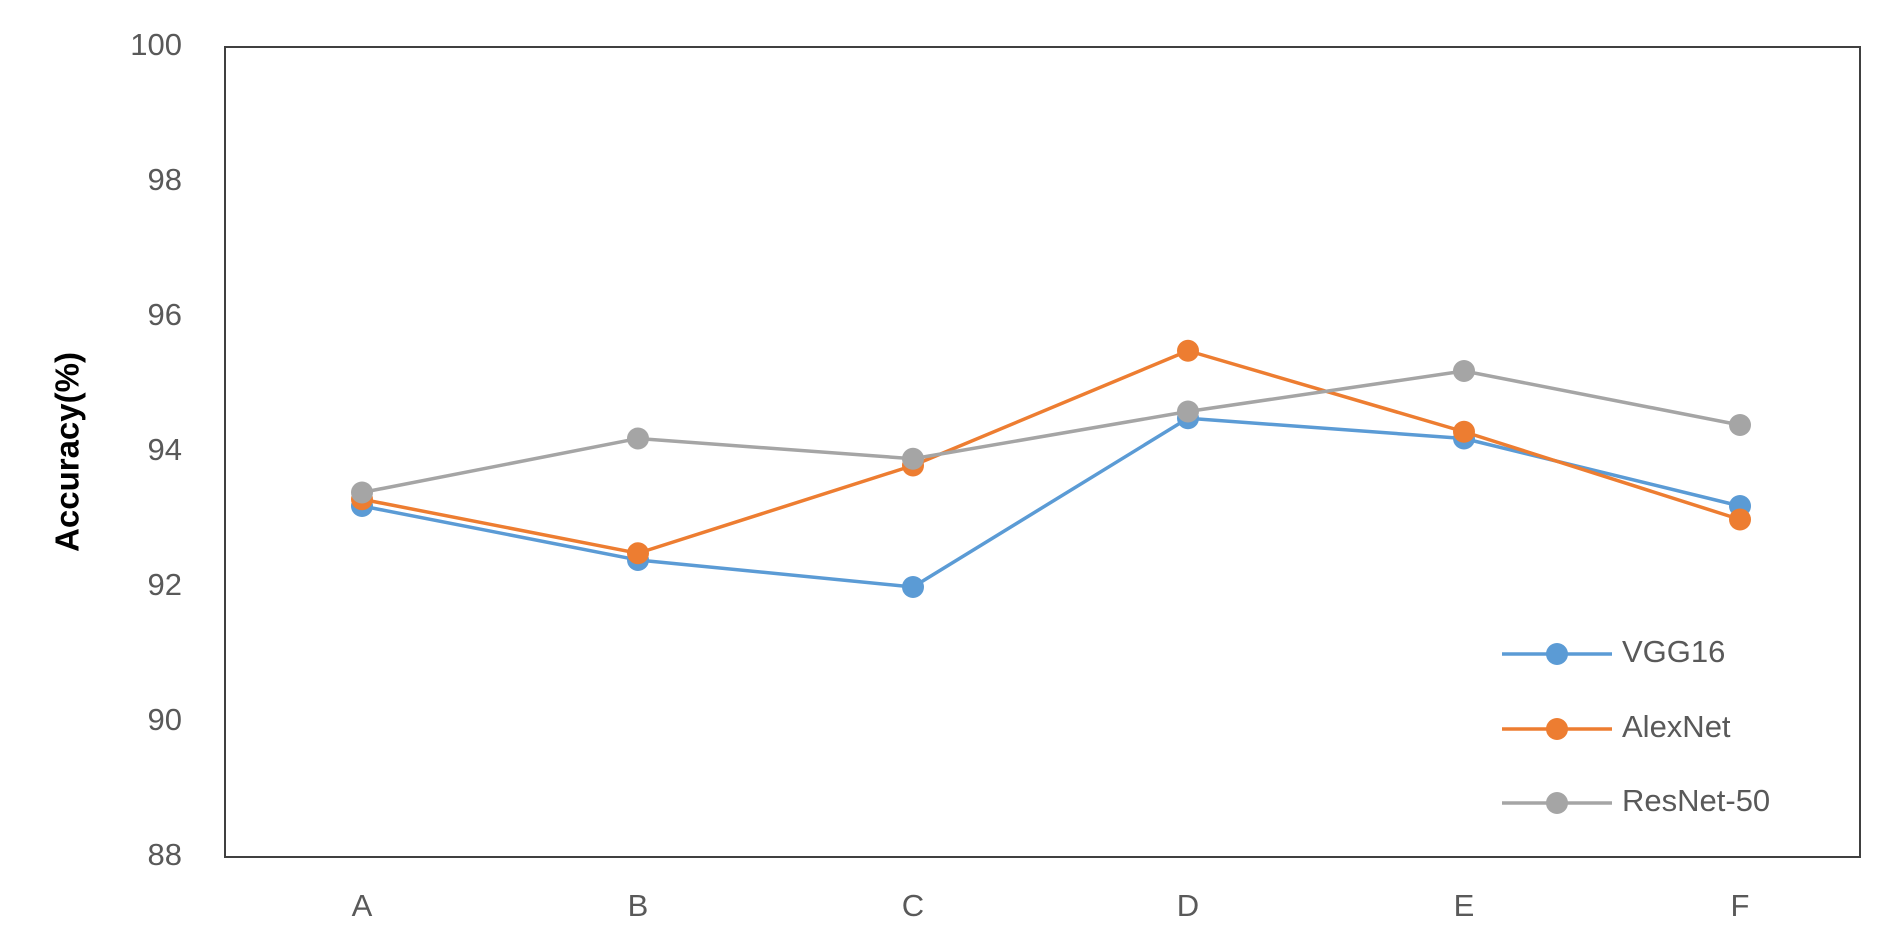 The image size is (1898, 946). Describe the element at coordinates (1740, 905) in the screenshot. I see `x-tick-label: F` at that location.